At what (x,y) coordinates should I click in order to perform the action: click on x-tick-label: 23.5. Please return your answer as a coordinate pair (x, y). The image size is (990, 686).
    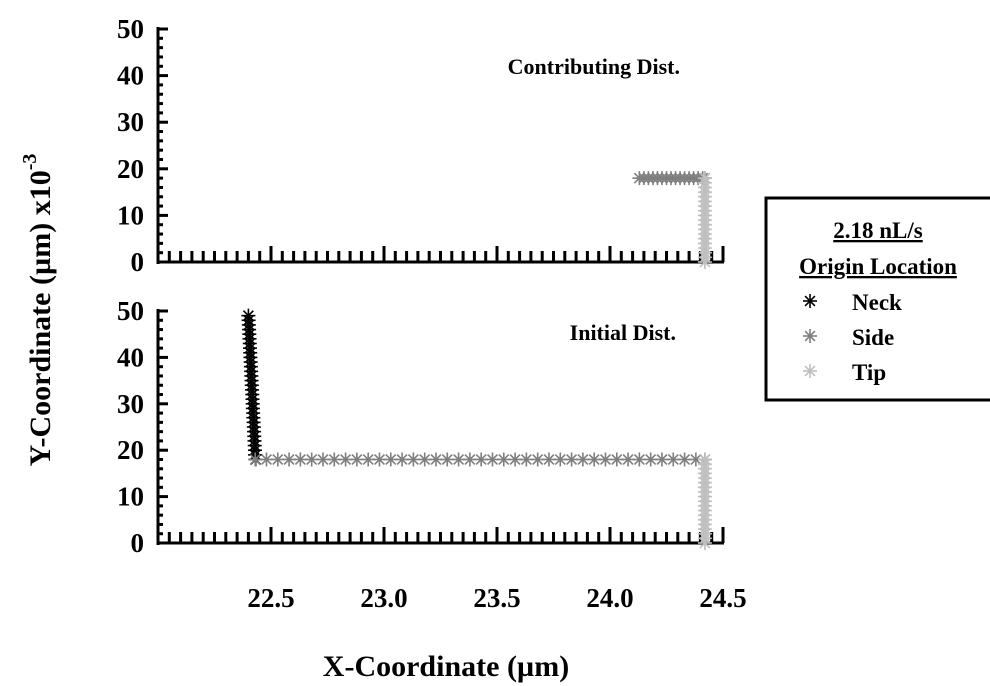
    Looking at the image, I should click on (496, 598).